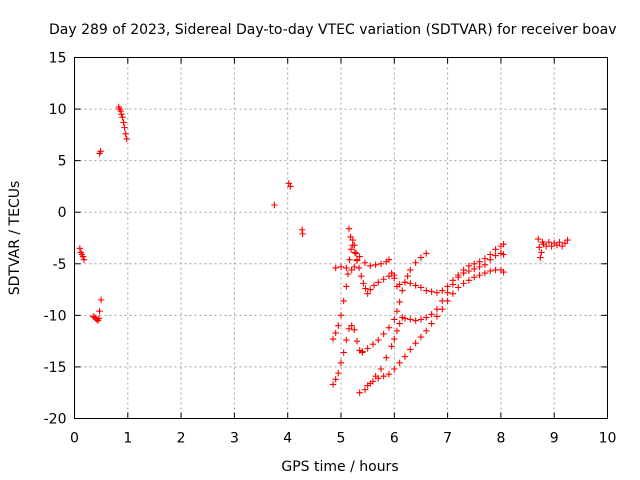 This screenshot has width=640, height=480. I want to click on x-tick-label: 2, so click(181, 439).